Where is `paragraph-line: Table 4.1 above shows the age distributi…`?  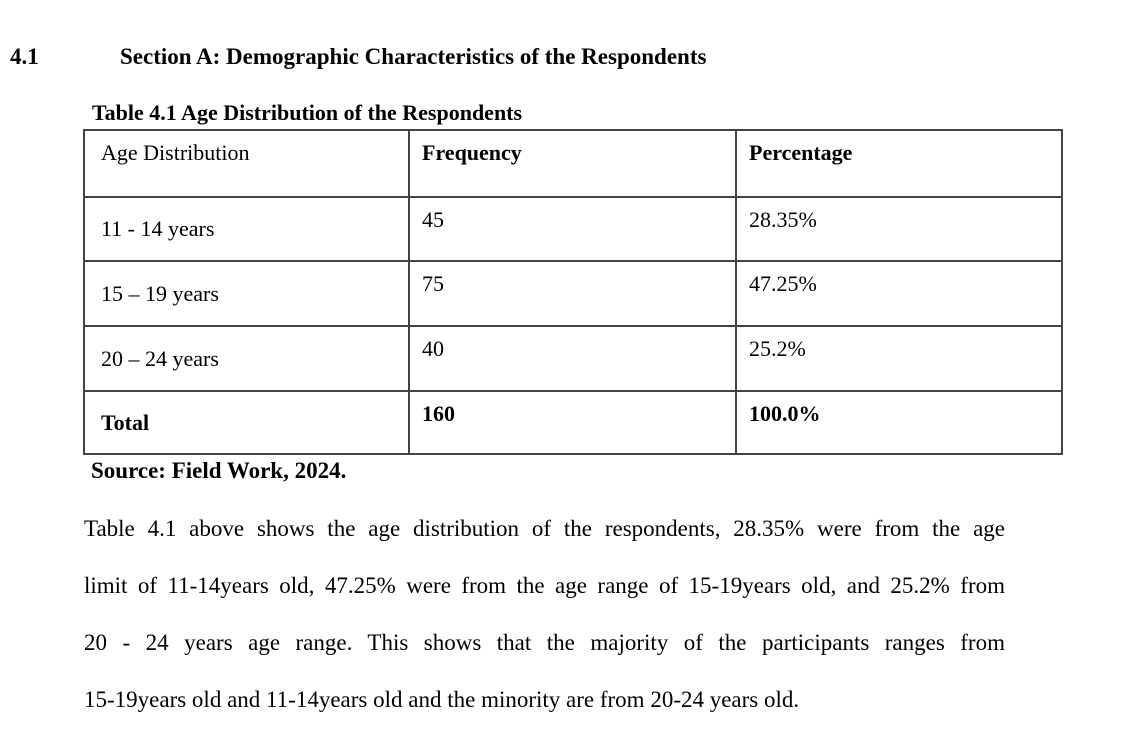 paragraph-line: Table 4.1 above shows the age distributi… is located at coordinates (544, 528).